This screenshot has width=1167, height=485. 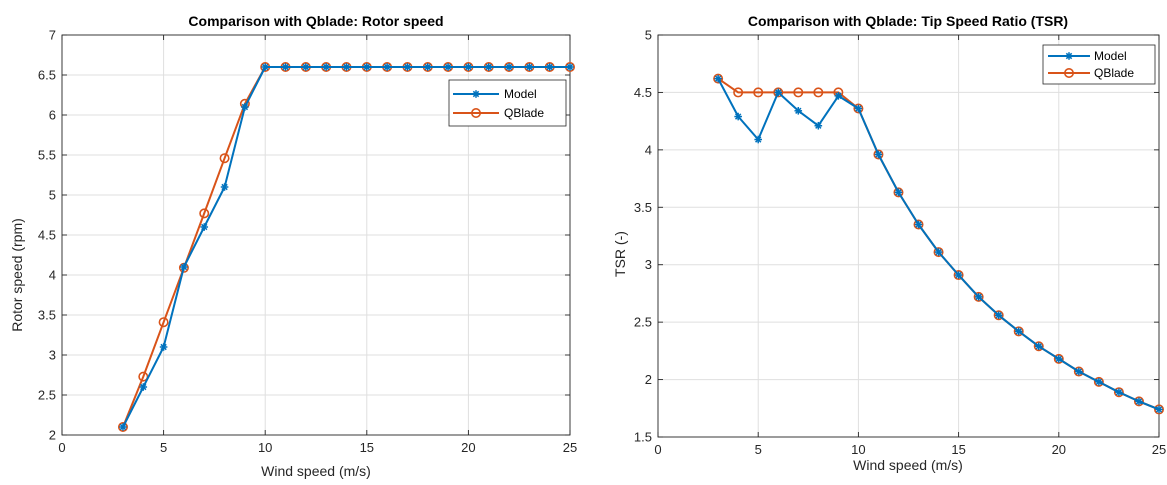 I want to click on legend-box, so click(x=507, y=103).